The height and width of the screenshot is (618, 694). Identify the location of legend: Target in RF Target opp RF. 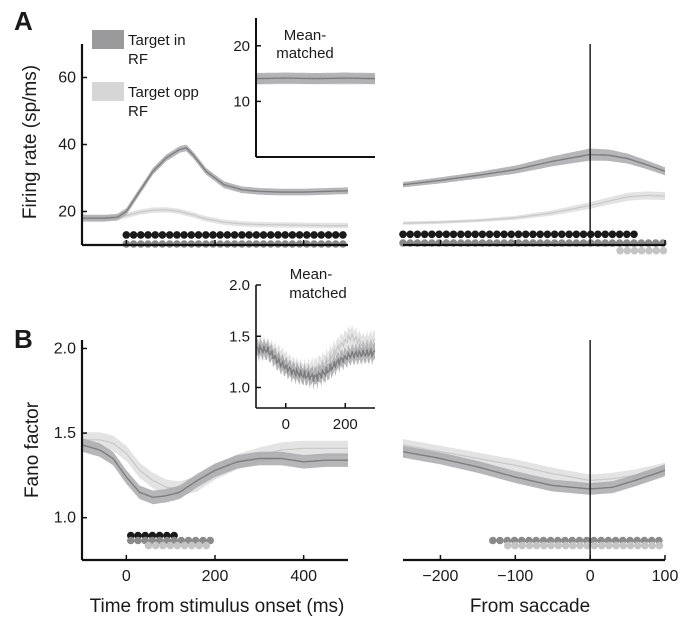
(145, 75).